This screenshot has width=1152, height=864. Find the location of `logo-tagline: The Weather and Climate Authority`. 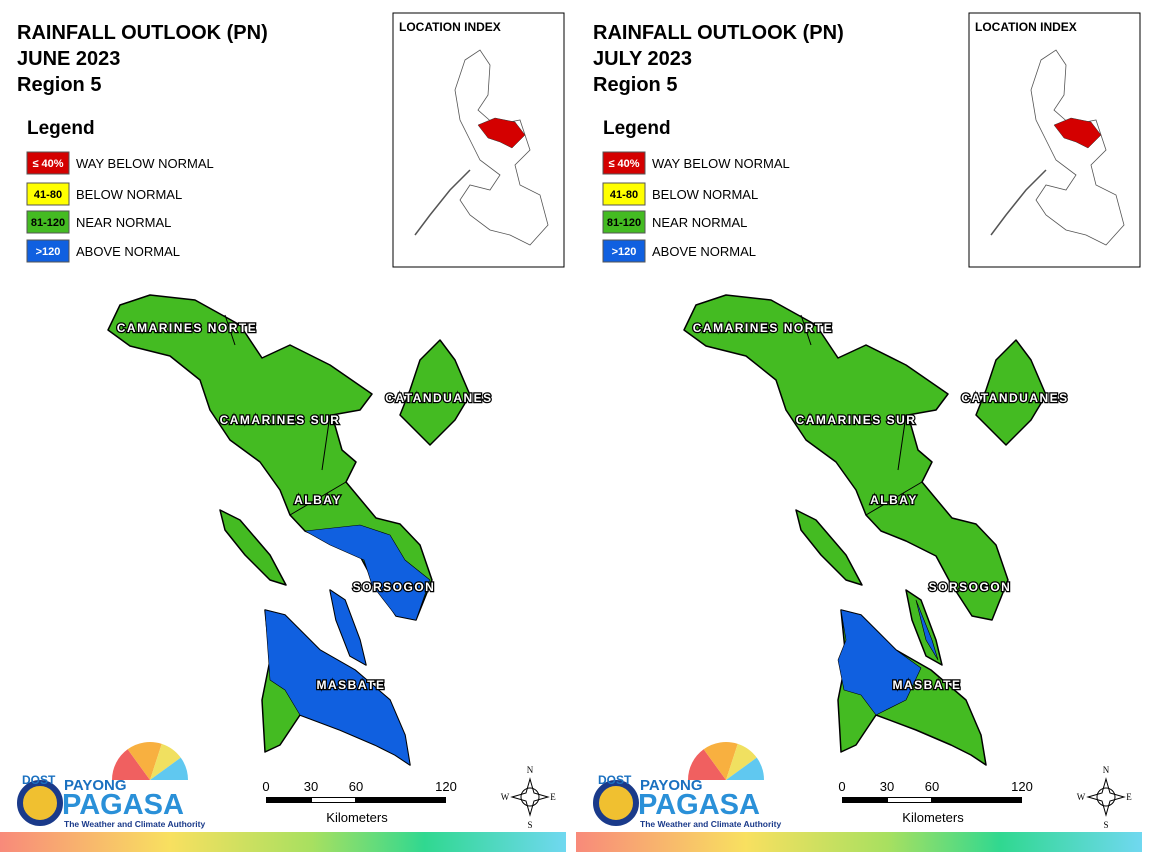

logo-tagline: The Weather and Climate Authority is located at coordinates (710, 824).